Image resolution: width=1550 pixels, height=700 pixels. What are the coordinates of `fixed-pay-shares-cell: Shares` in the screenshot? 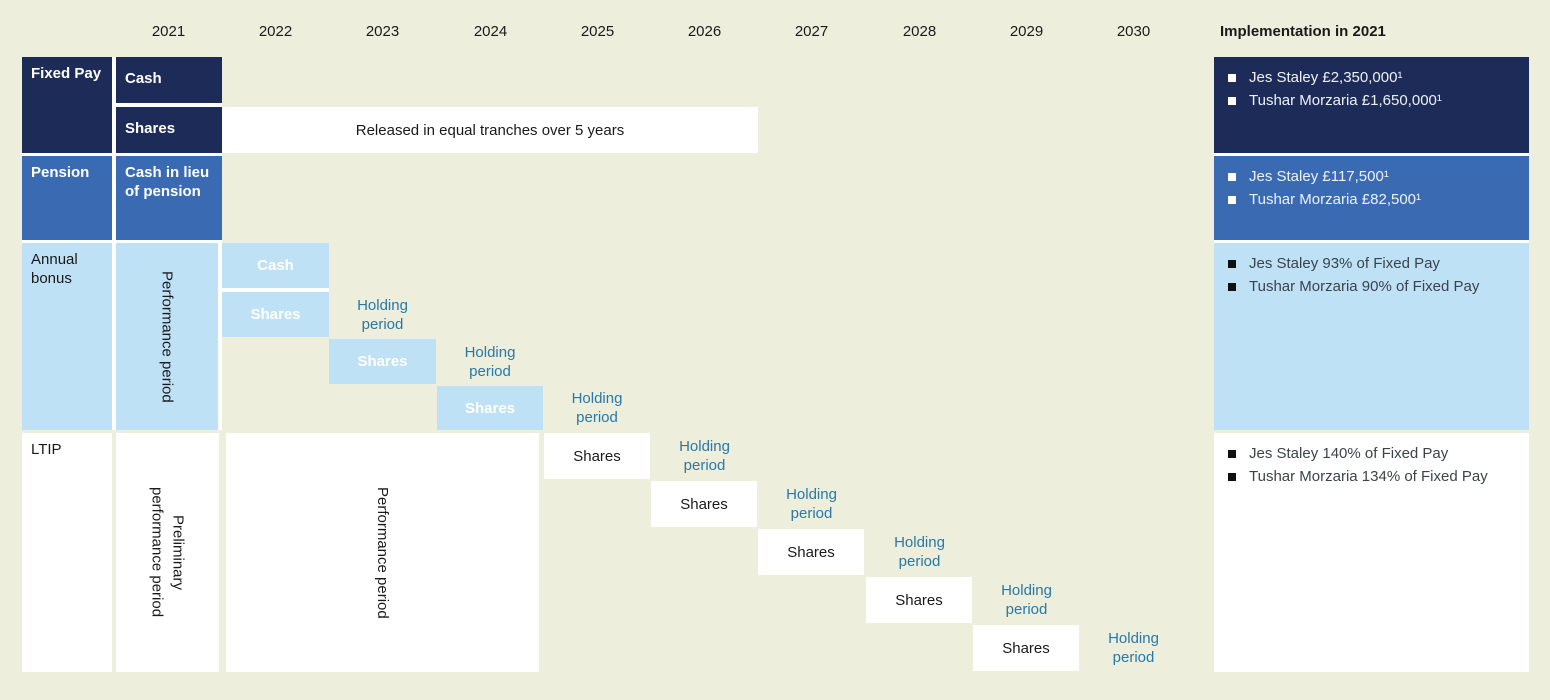 It's located at (169, 130).